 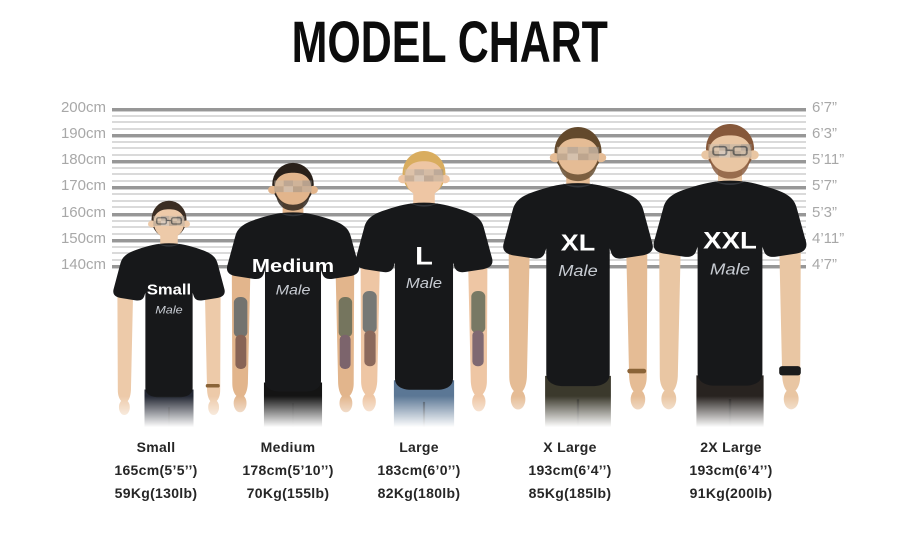 I want to click on shirt-size-label: XXL, so click(x=730, y=241).